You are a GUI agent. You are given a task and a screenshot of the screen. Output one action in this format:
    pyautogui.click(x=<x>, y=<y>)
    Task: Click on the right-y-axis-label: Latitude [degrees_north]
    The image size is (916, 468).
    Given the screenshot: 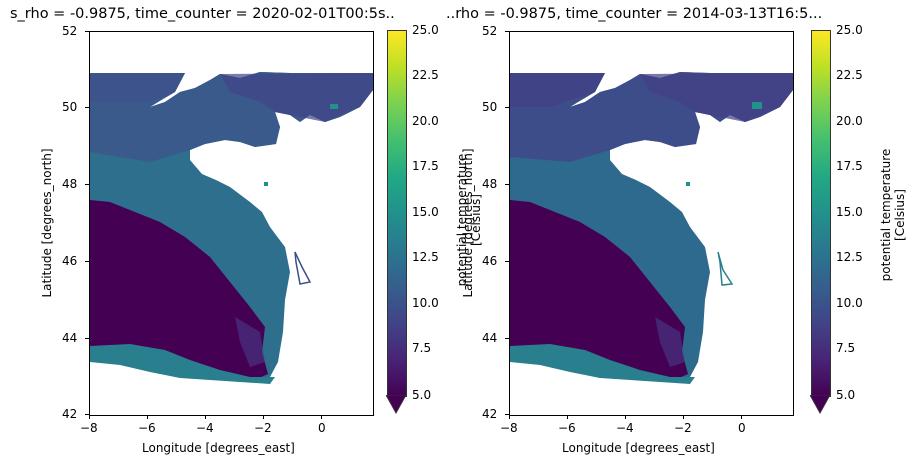 What is the action you would take?
    pyautogui.click(x=468, y=223)
    